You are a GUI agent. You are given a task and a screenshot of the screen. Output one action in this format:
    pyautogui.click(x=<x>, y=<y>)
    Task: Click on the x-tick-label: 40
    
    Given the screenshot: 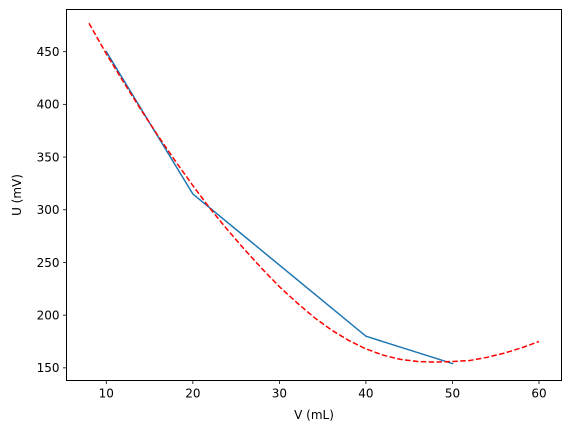 What is the action you would take?
    pyautogui.click(x=365, y=394)
    